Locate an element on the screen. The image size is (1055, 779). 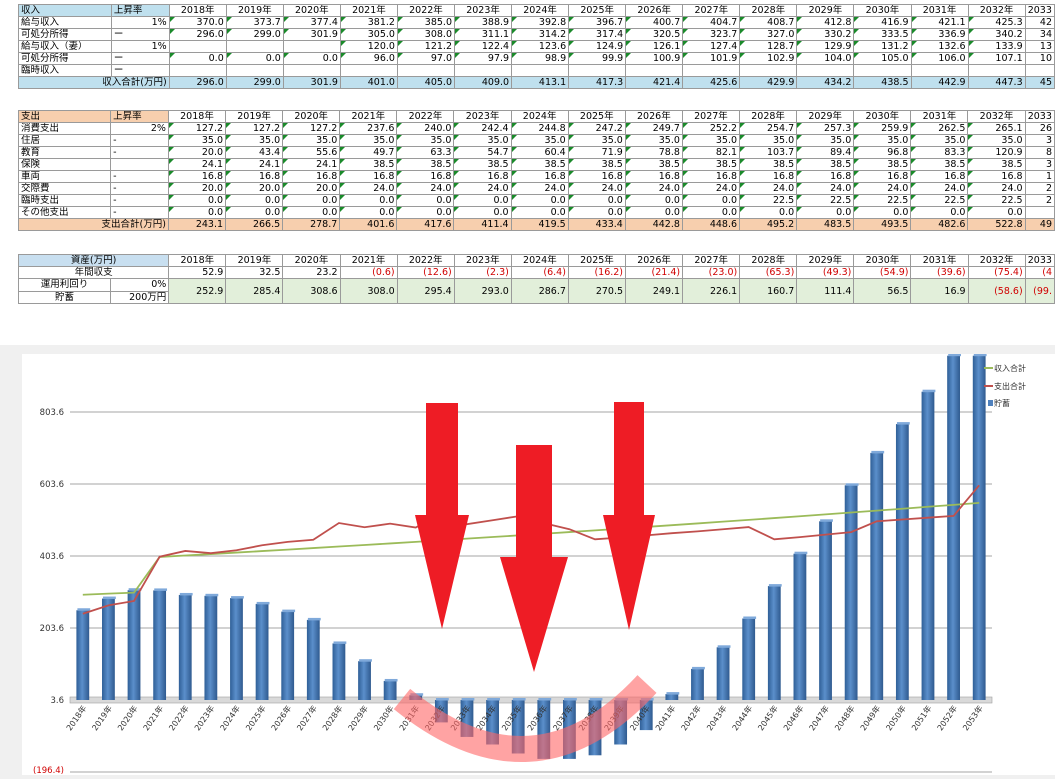
year-cell: 2026年 is located at coordinates (653, 116).